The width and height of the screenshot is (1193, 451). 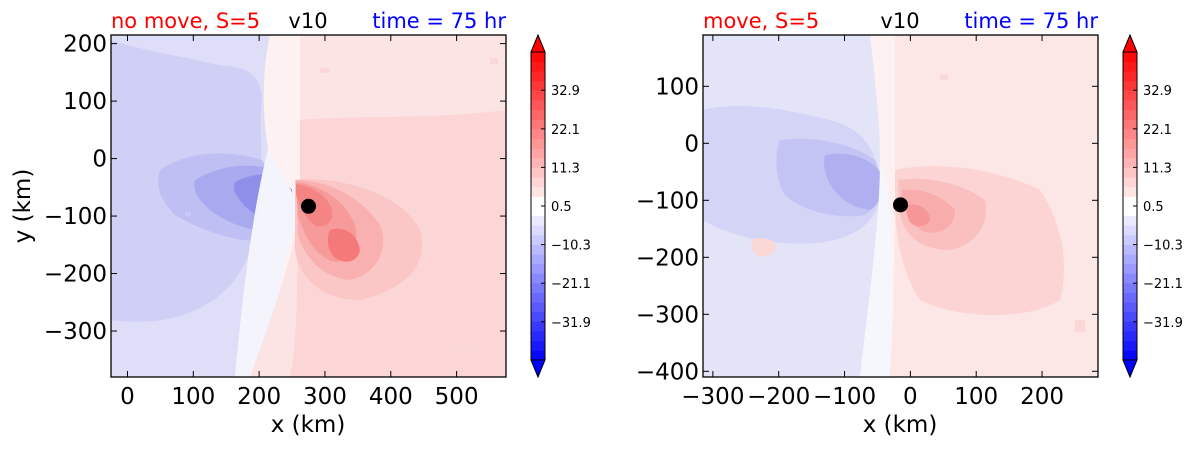 What do you see at coordinates (900, 425) in the screenshot?
I see `xlabel: x (km)` at bounding box center [900, 425].